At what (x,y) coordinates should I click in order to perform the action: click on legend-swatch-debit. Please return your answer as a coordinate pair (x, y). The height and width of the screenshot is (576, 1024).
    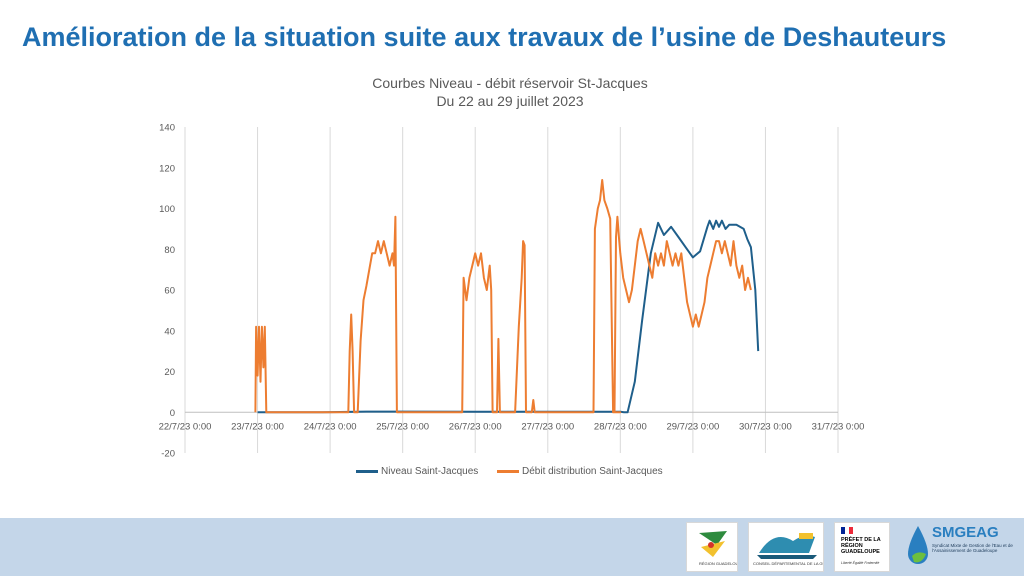
    Looking at the image, I should click on (508, 471).